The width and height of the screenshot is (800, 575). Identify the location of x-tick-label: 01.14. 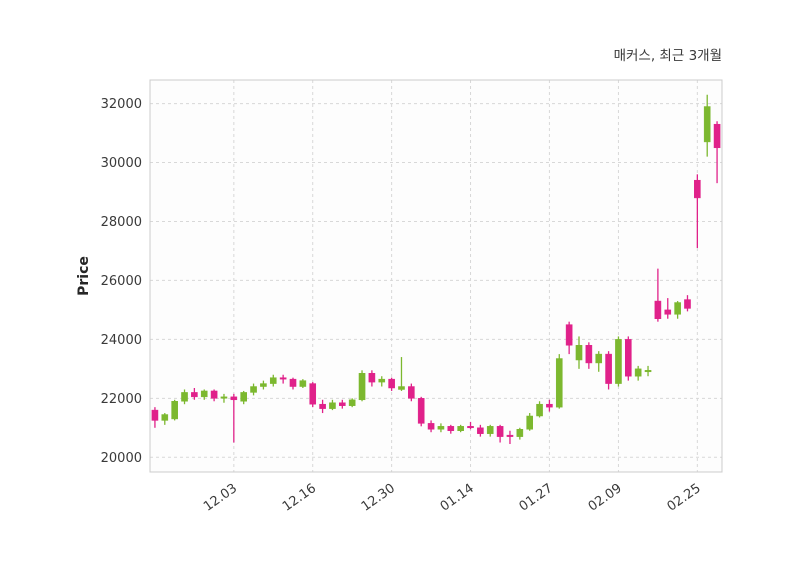
(457, 498).